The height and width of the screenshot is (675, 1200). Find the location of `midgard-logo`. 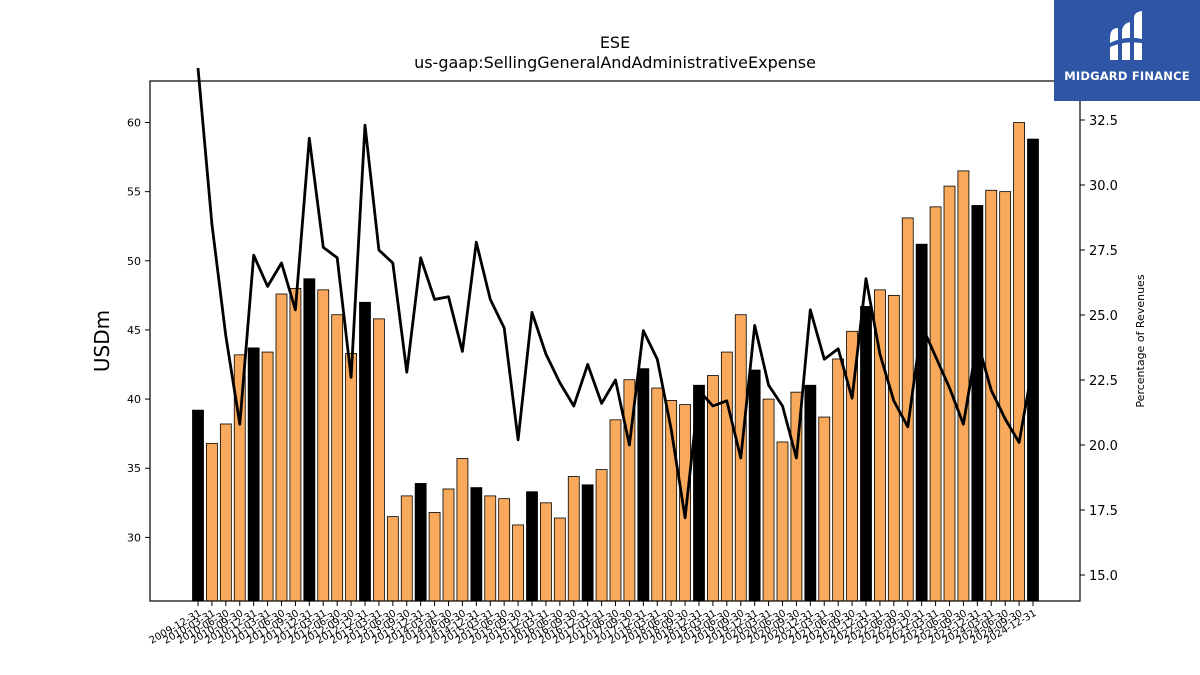

midgard-logo is located at coordinates (1127, 35).